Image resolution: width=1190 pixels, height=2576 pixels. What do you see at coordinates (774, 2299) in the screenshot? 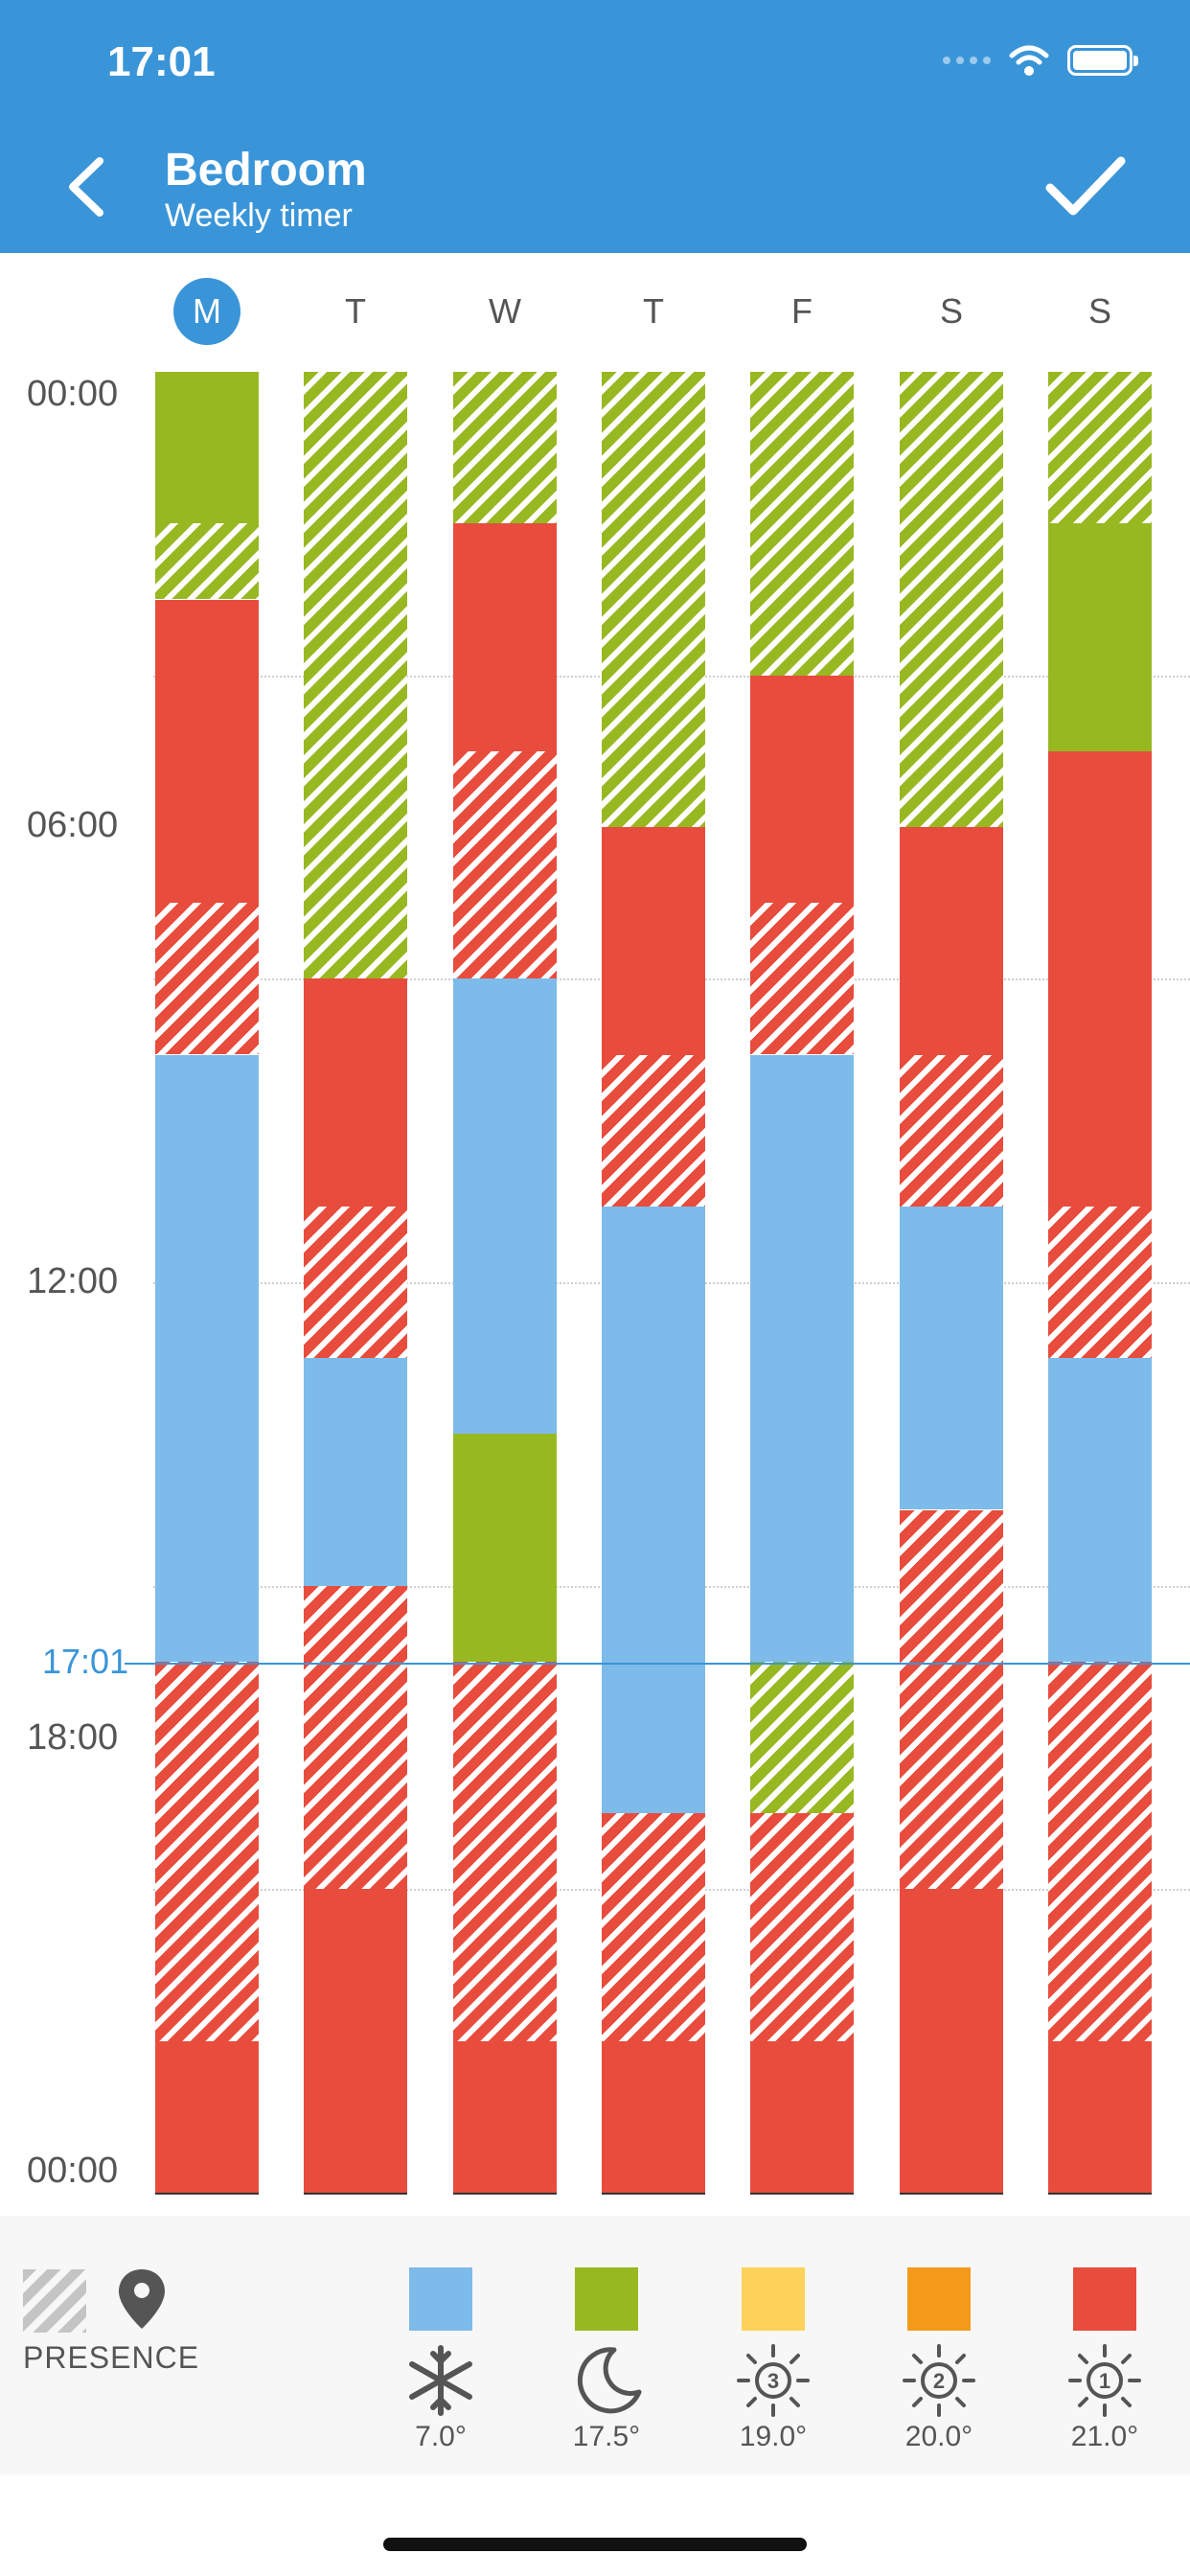
I see `legend-comfort3-swatch` at bounding box center [774, 2299].